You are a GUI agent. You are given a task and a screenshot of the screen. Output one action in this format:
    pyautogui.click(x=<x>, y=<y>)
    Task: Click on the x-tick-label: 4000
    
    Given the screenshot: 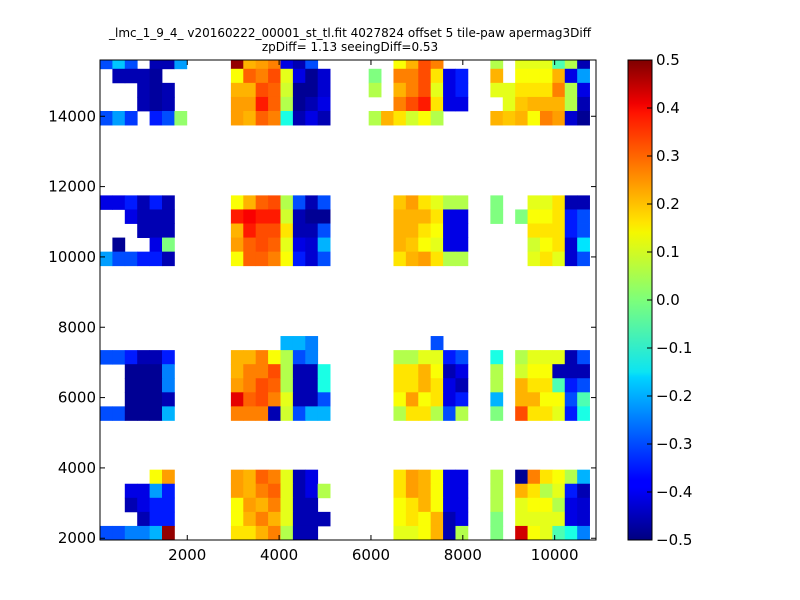 What is the action you would take?
    pyautogui.click(x=279, y=555)
    